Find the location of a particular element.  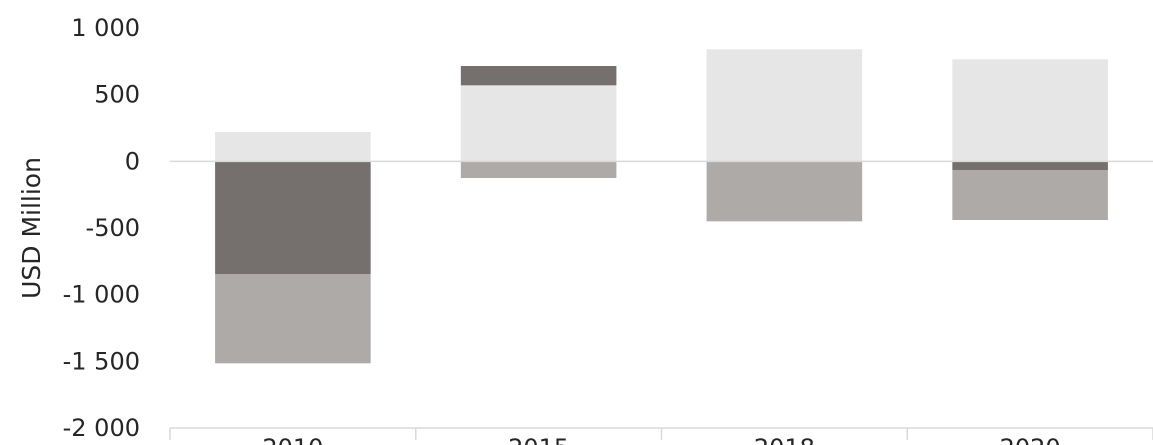

x-tick-label: 2010 is located at coordinates (292, 439).